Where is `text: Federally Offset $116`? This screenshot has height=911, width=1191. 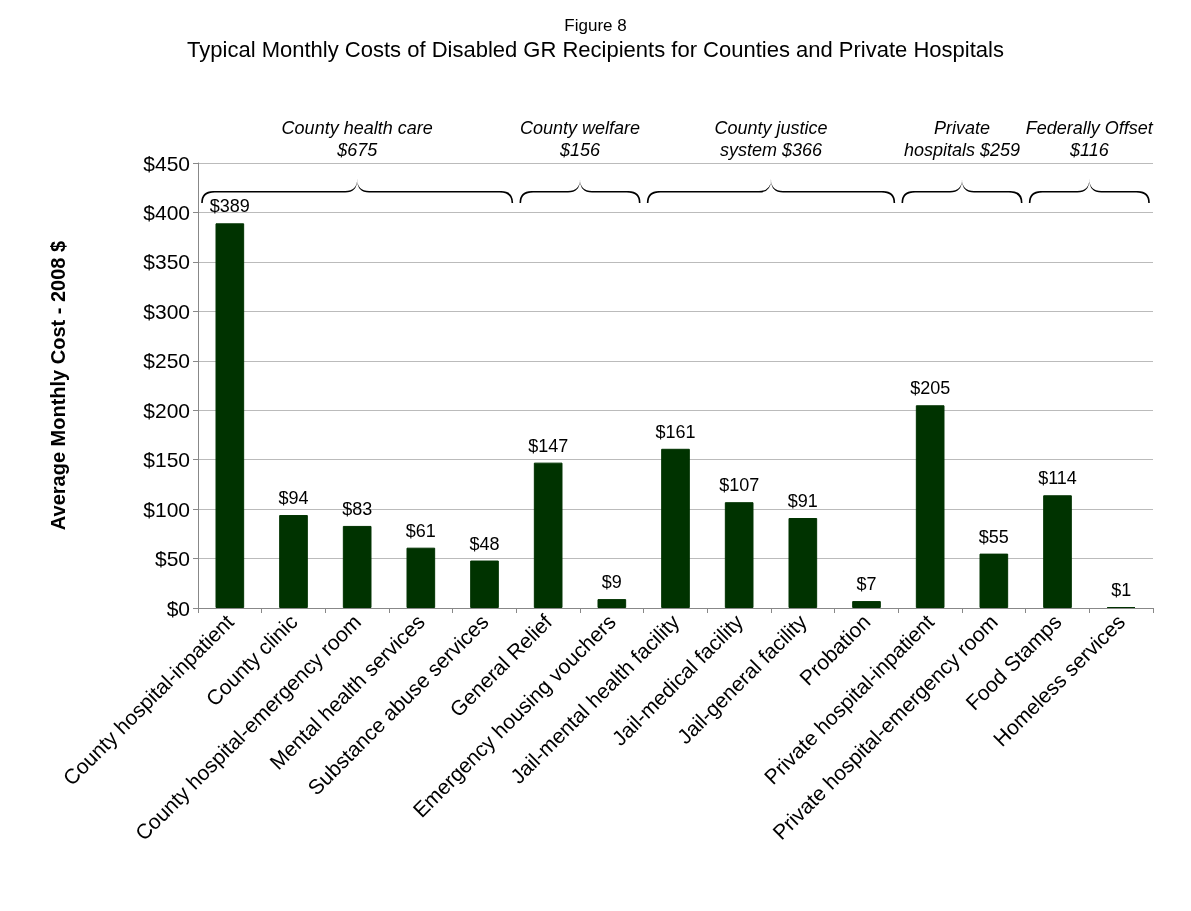 text: Federally Offset $116 is located at coordinates (1089, 139).